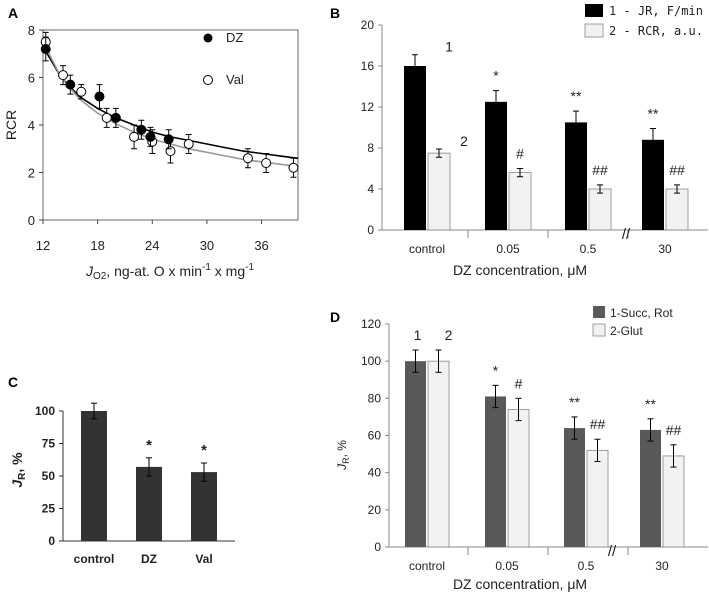 Image resolution: width=709 pixels, height=594 pixels. What do you see at coordinates (31, 78) in the screenshot?
I see `a-ytick-label: 6` at bounding box center [31, 78].